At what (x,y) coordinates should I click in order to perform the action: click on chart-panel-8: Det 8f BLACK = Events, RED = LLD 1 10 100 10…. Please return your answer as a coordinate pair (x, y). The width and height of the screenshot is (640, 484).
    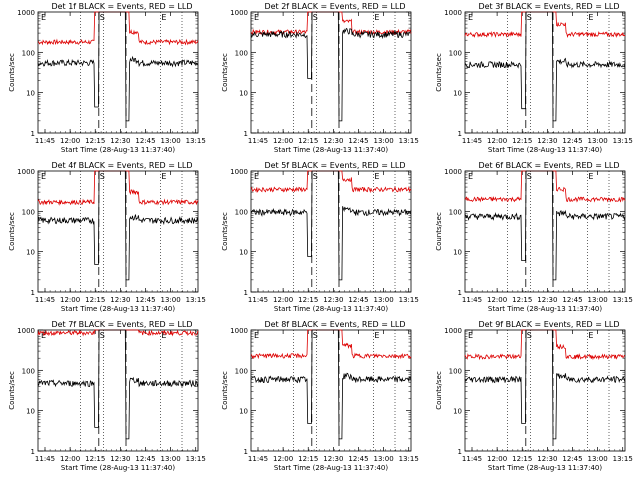
    Looking at the image, I should click on (320, 396).